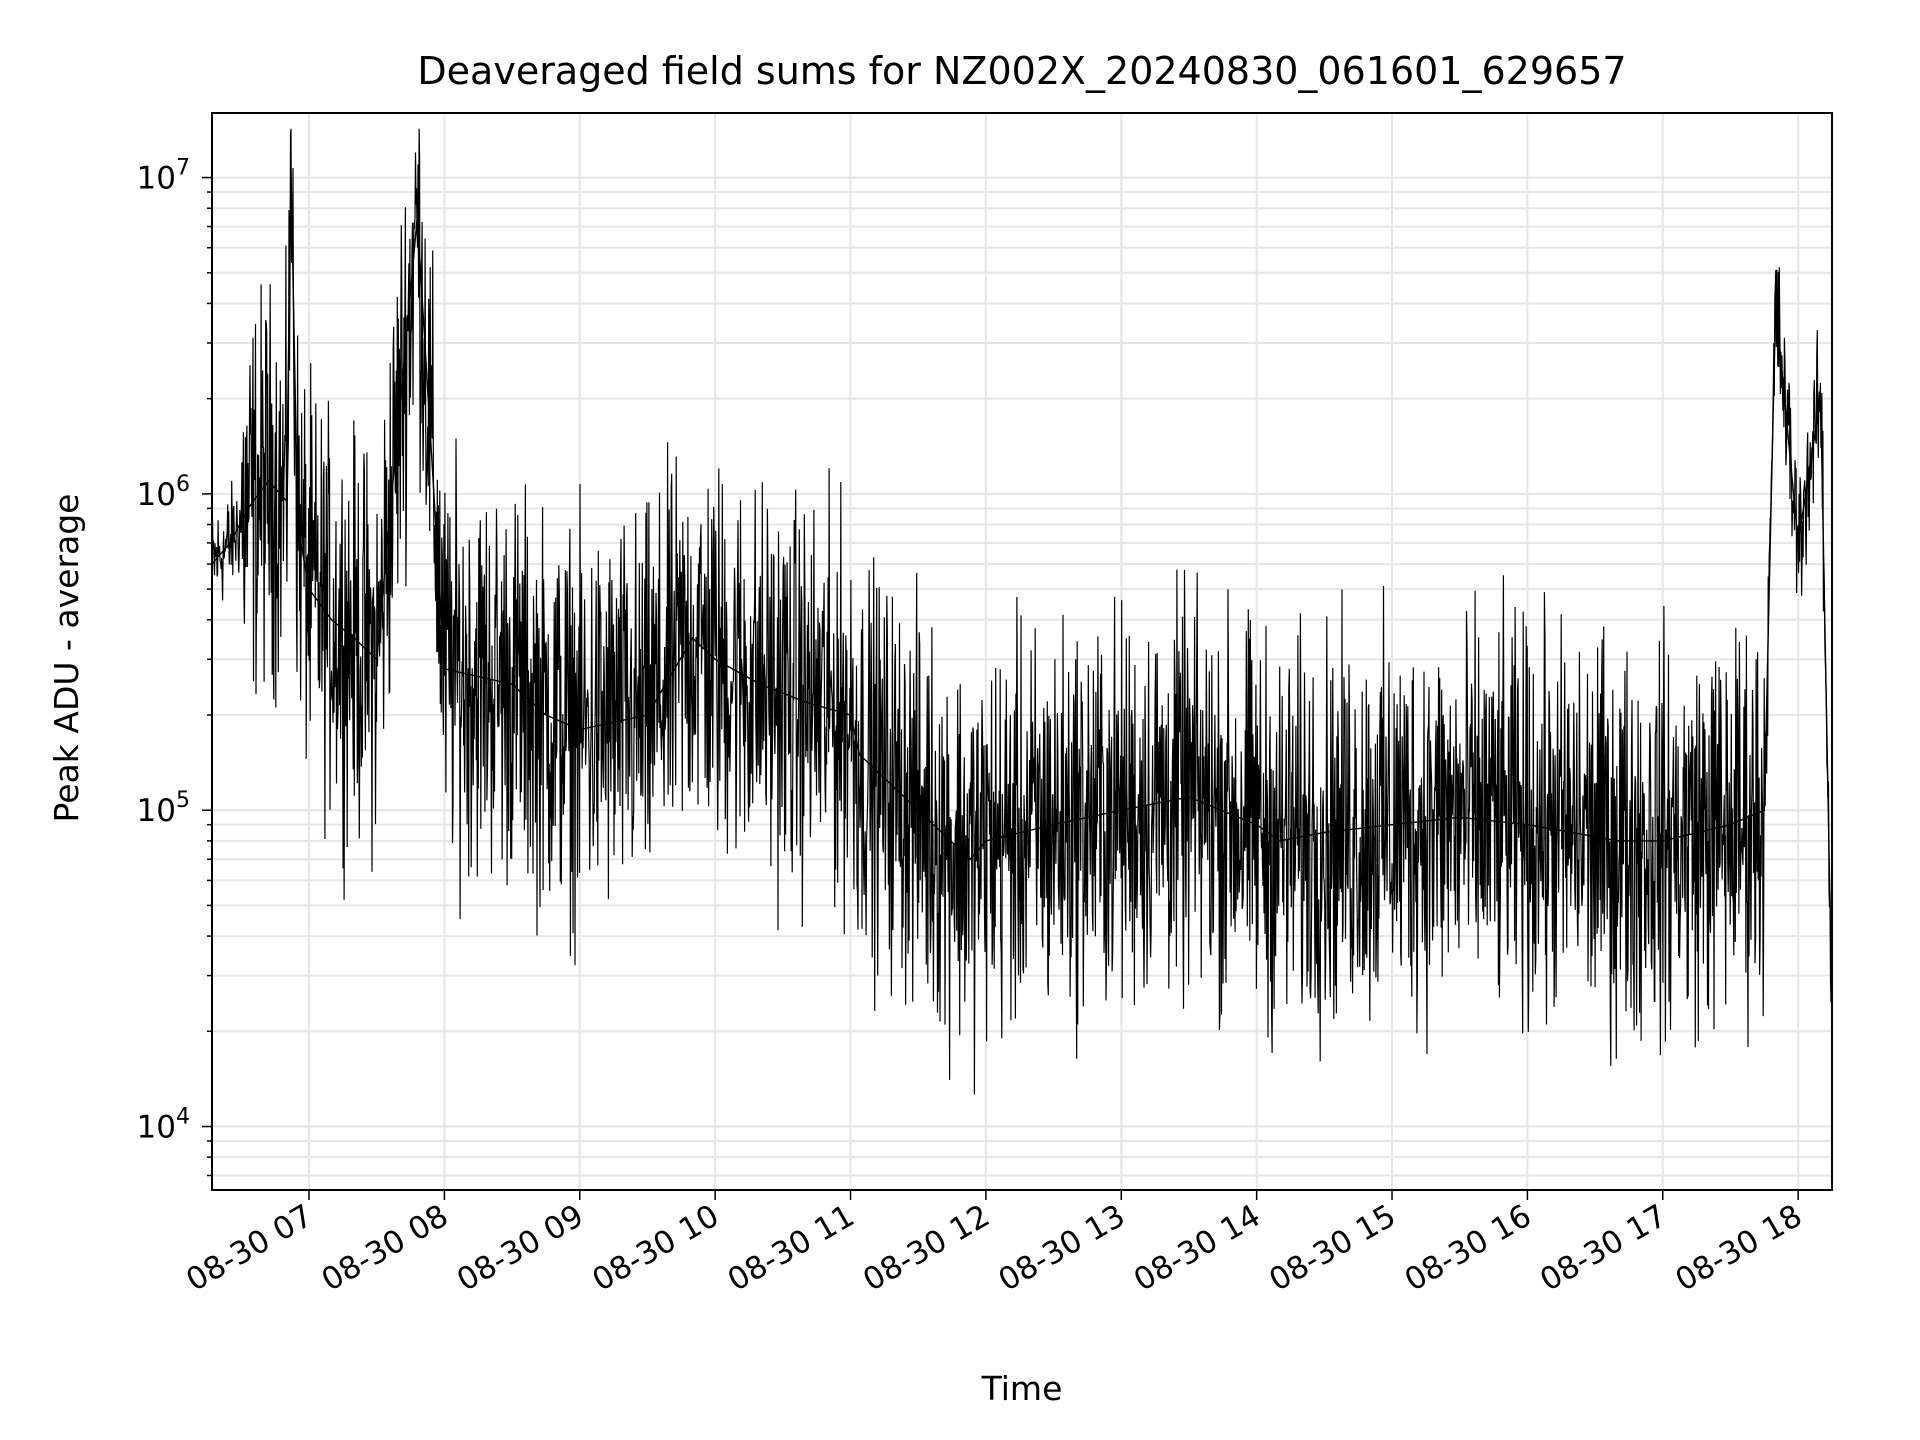 This screenshot has width=1920, height=1440. Describe the element at coordinates (183, 1117) in the screenshot. I see `y-tick-exponent: 4` at that location.